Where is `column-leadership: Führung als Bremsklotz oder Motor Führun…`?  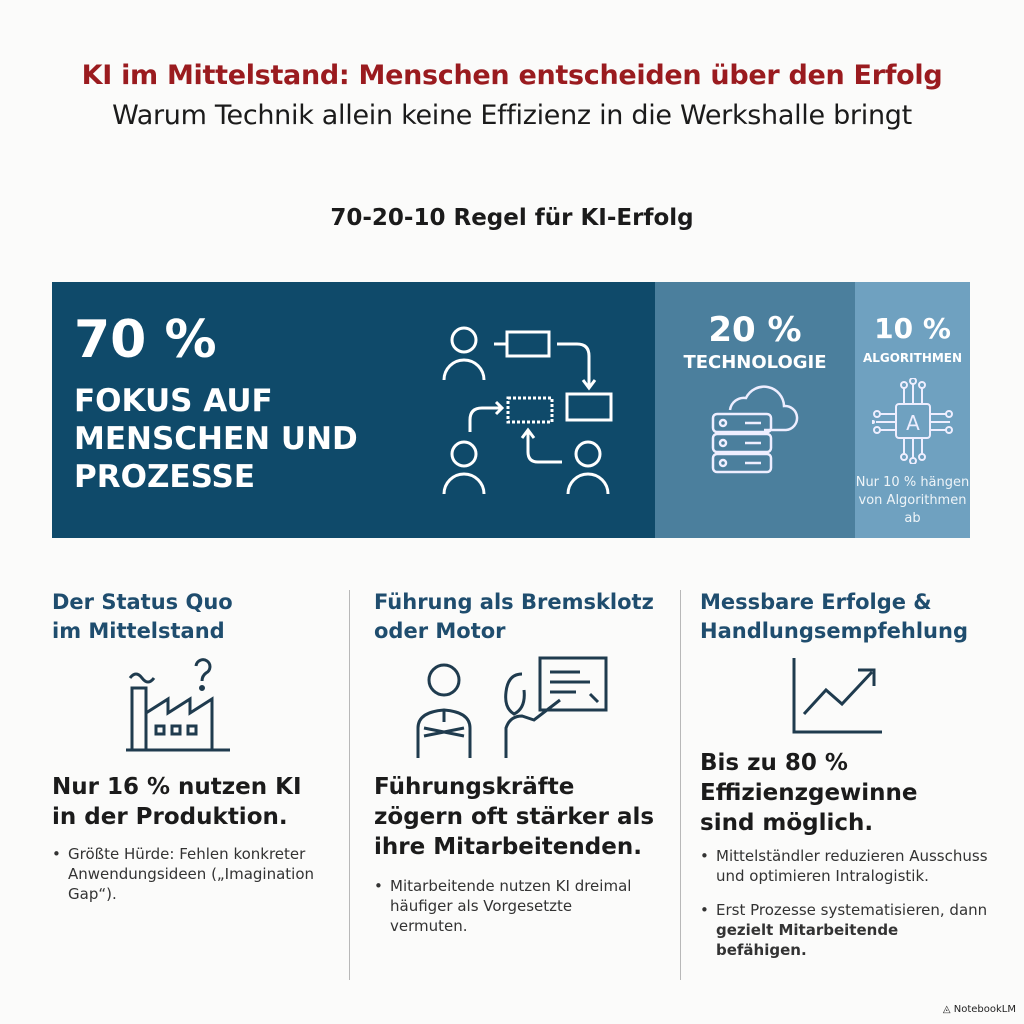 column-leadership: Führung als Bremsklotz oder Motor Führun… is located at coordinates (519, 761).